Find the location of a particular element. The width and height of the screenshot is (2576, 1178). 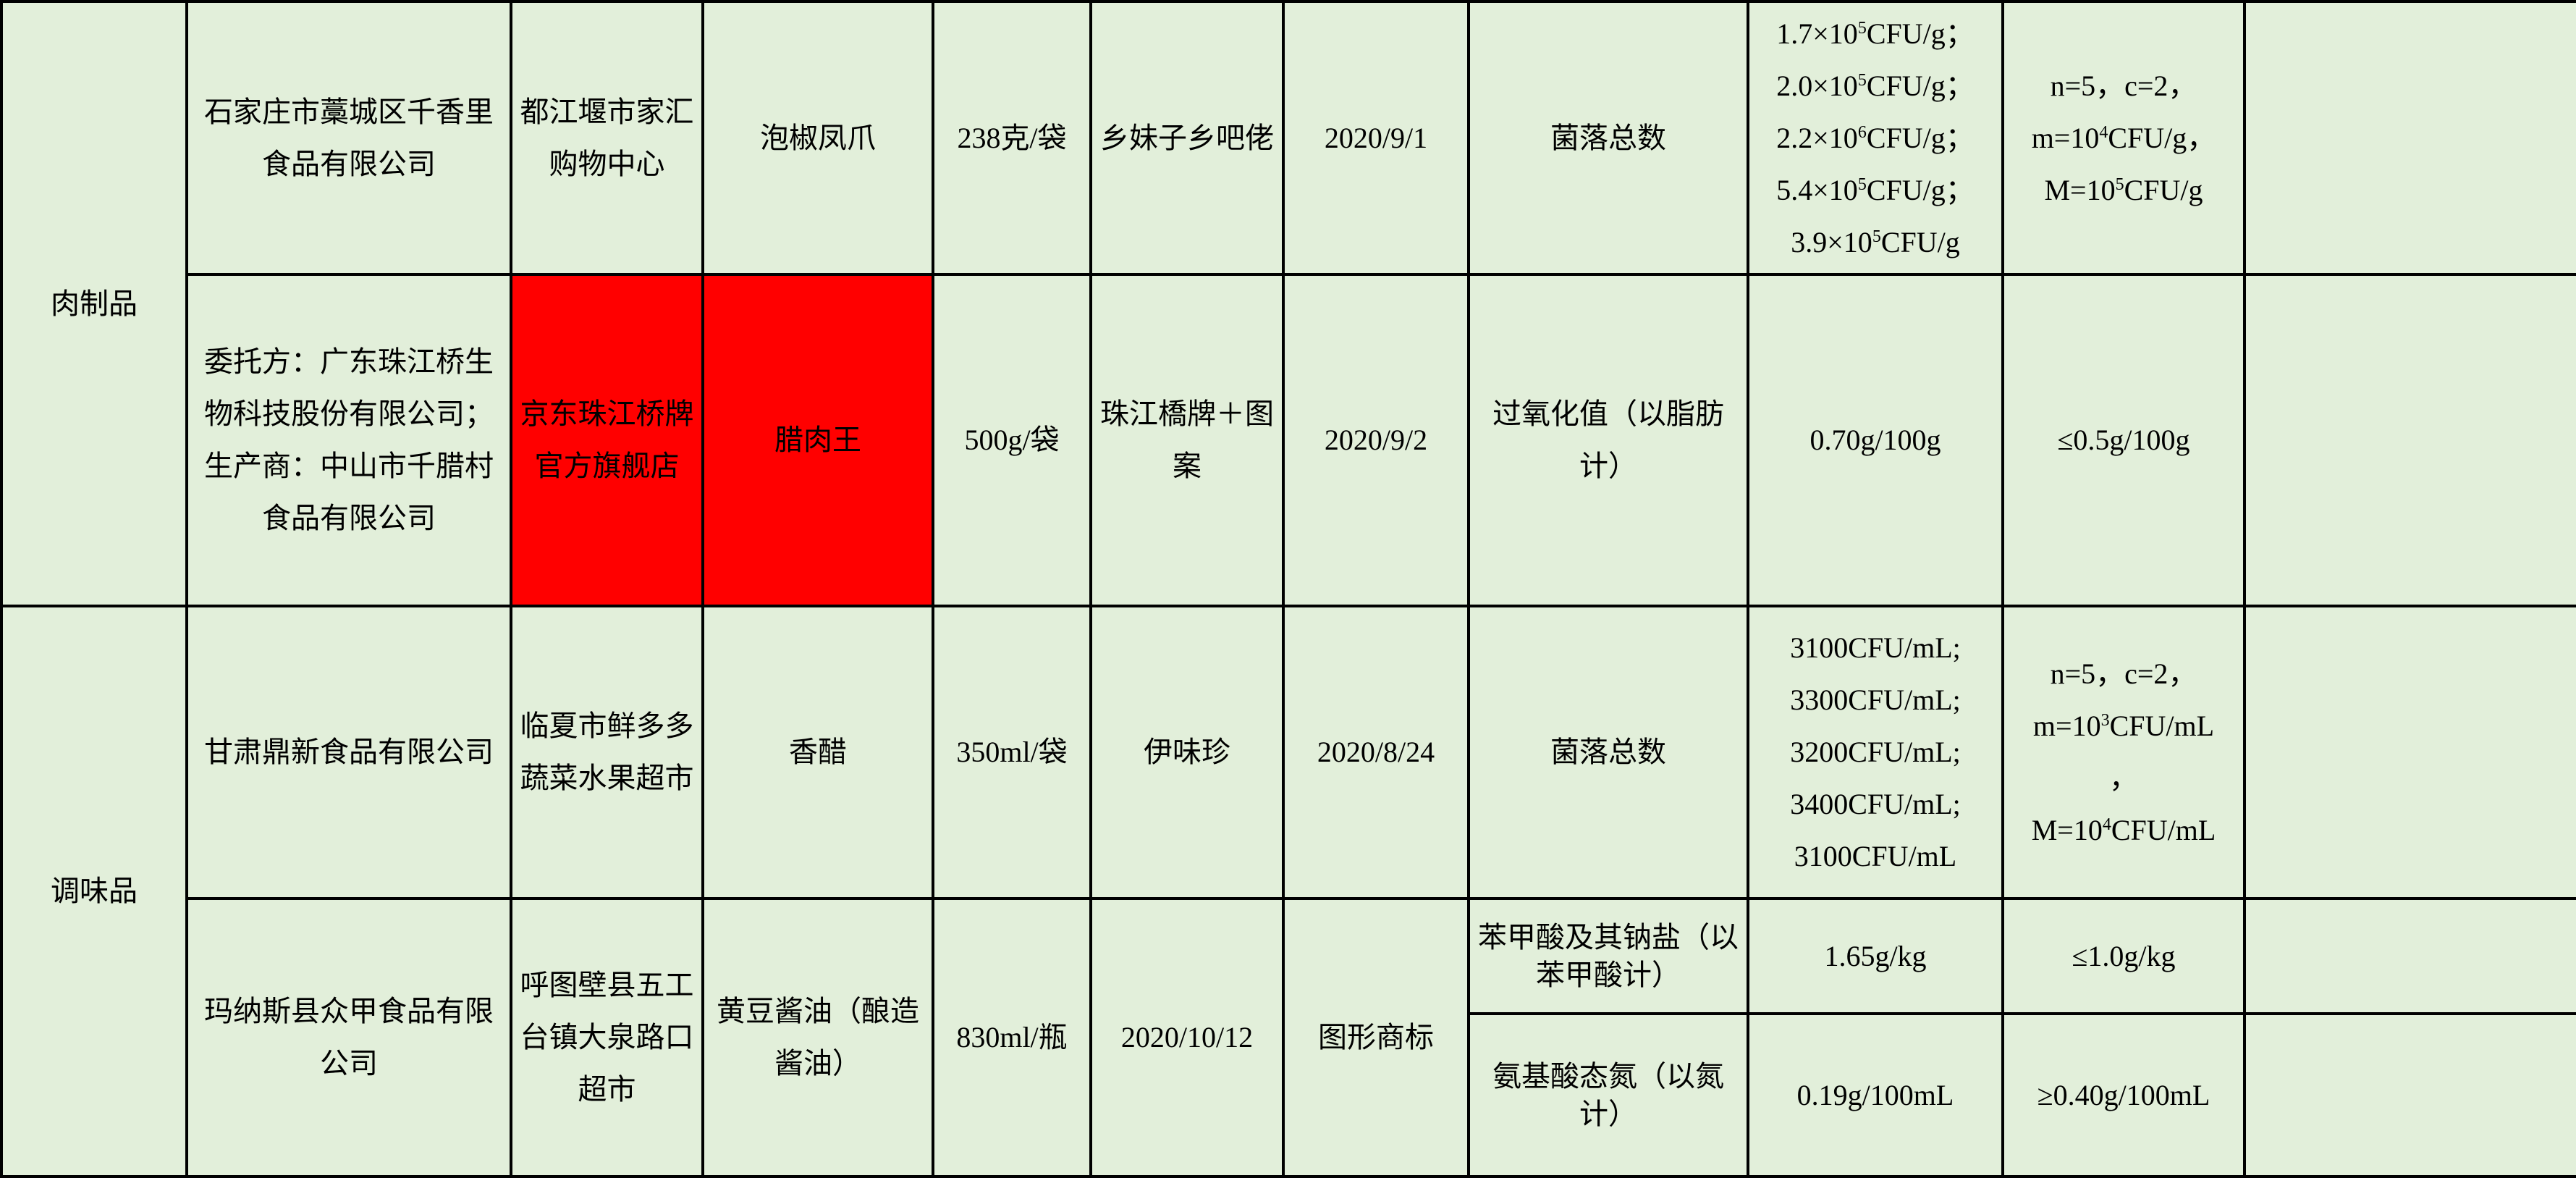

value-line: 2.2×106CFU/g； is located at coordinates (1876, 138).